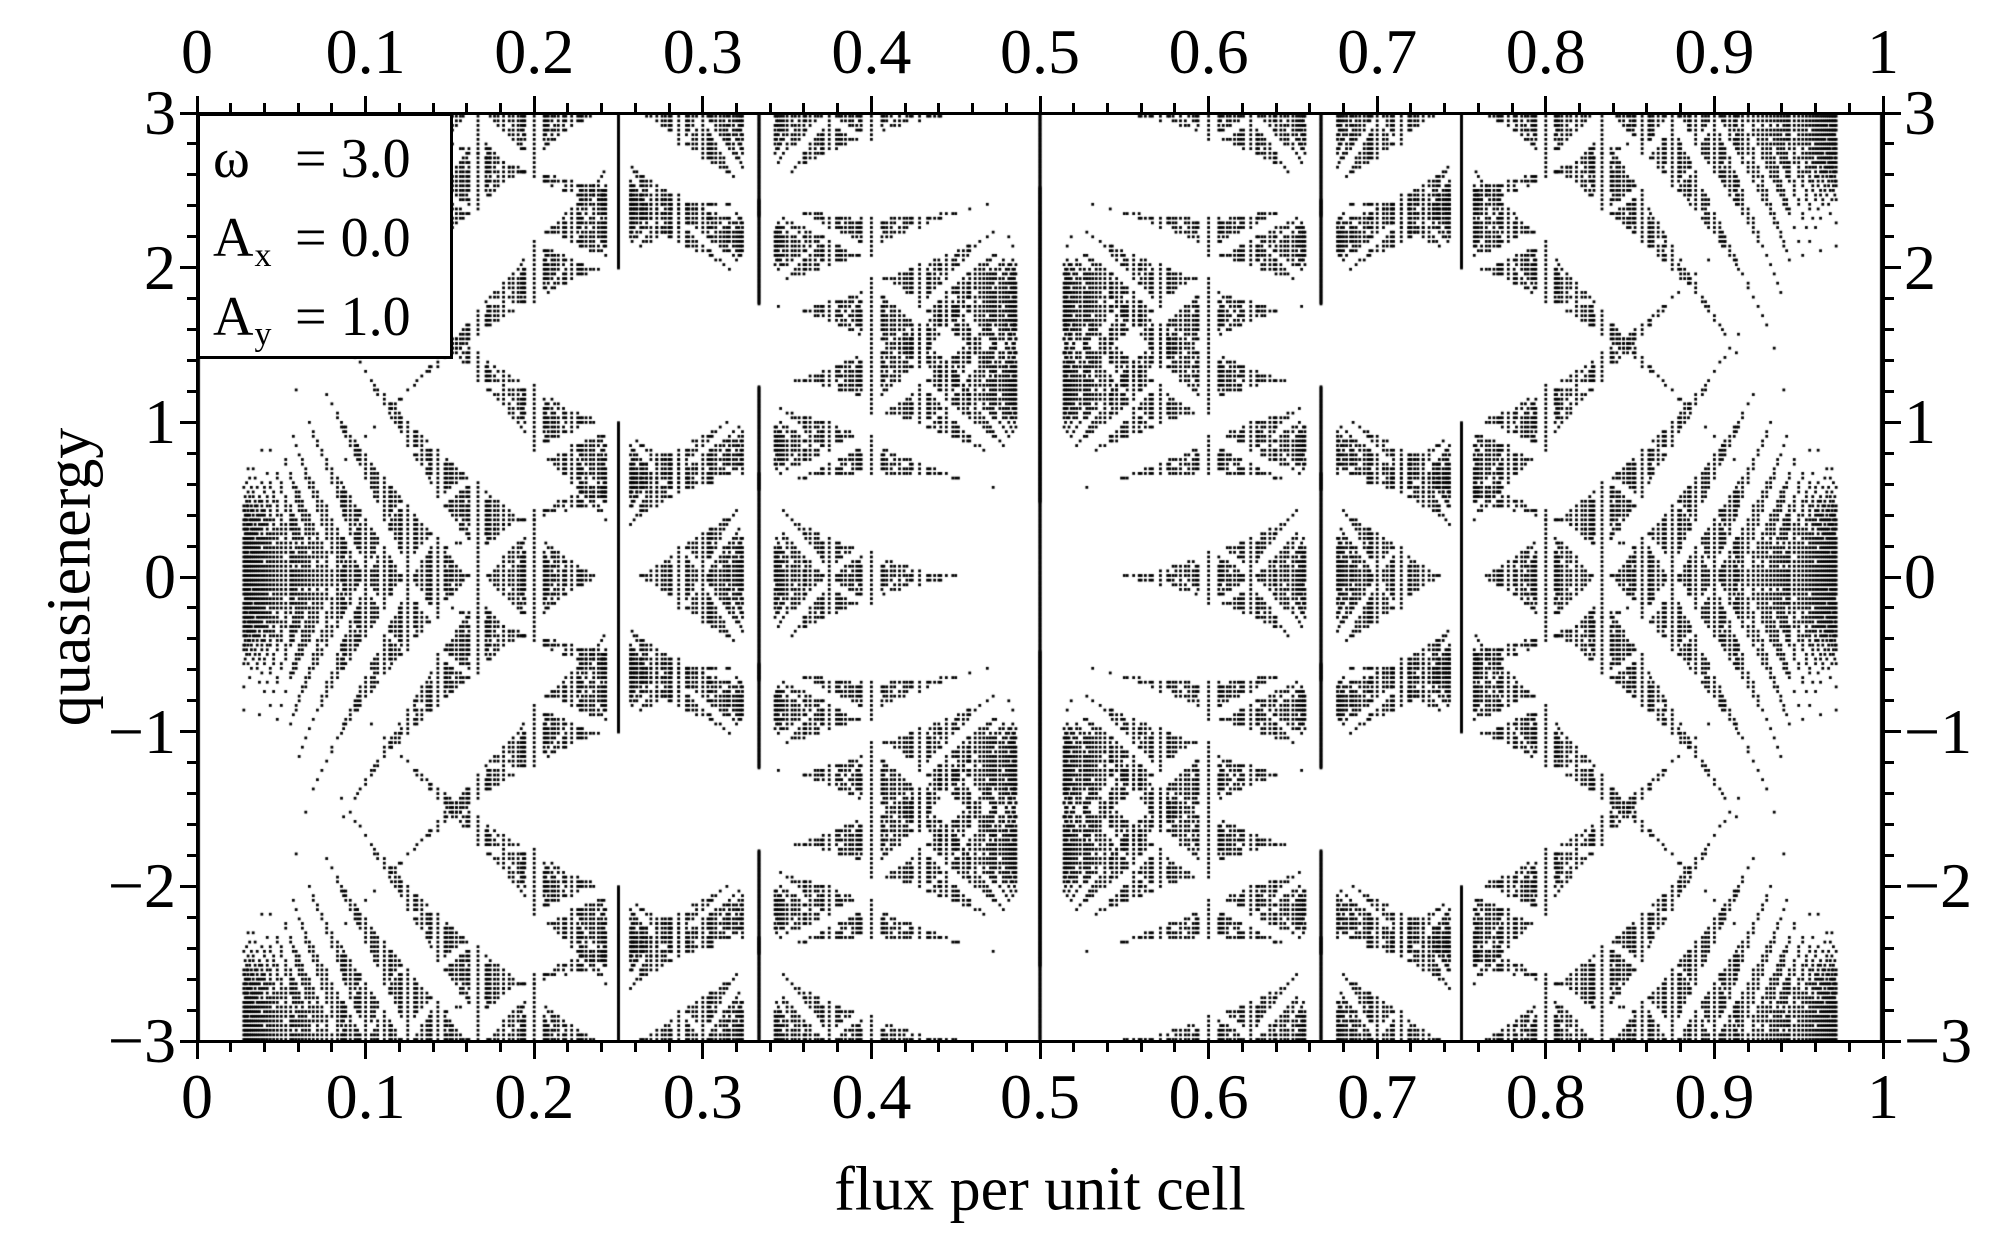  I want to click on legend-equals: =, so click(311, 317).